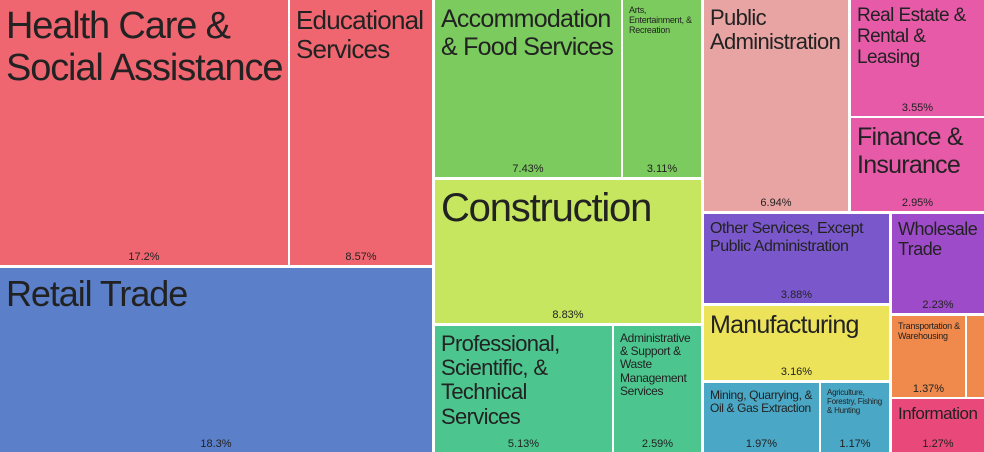  What do you see at coordinates (761, 444) in the screenshot?
I see `value-label: 1.97%` at bounding box center [761, 444].